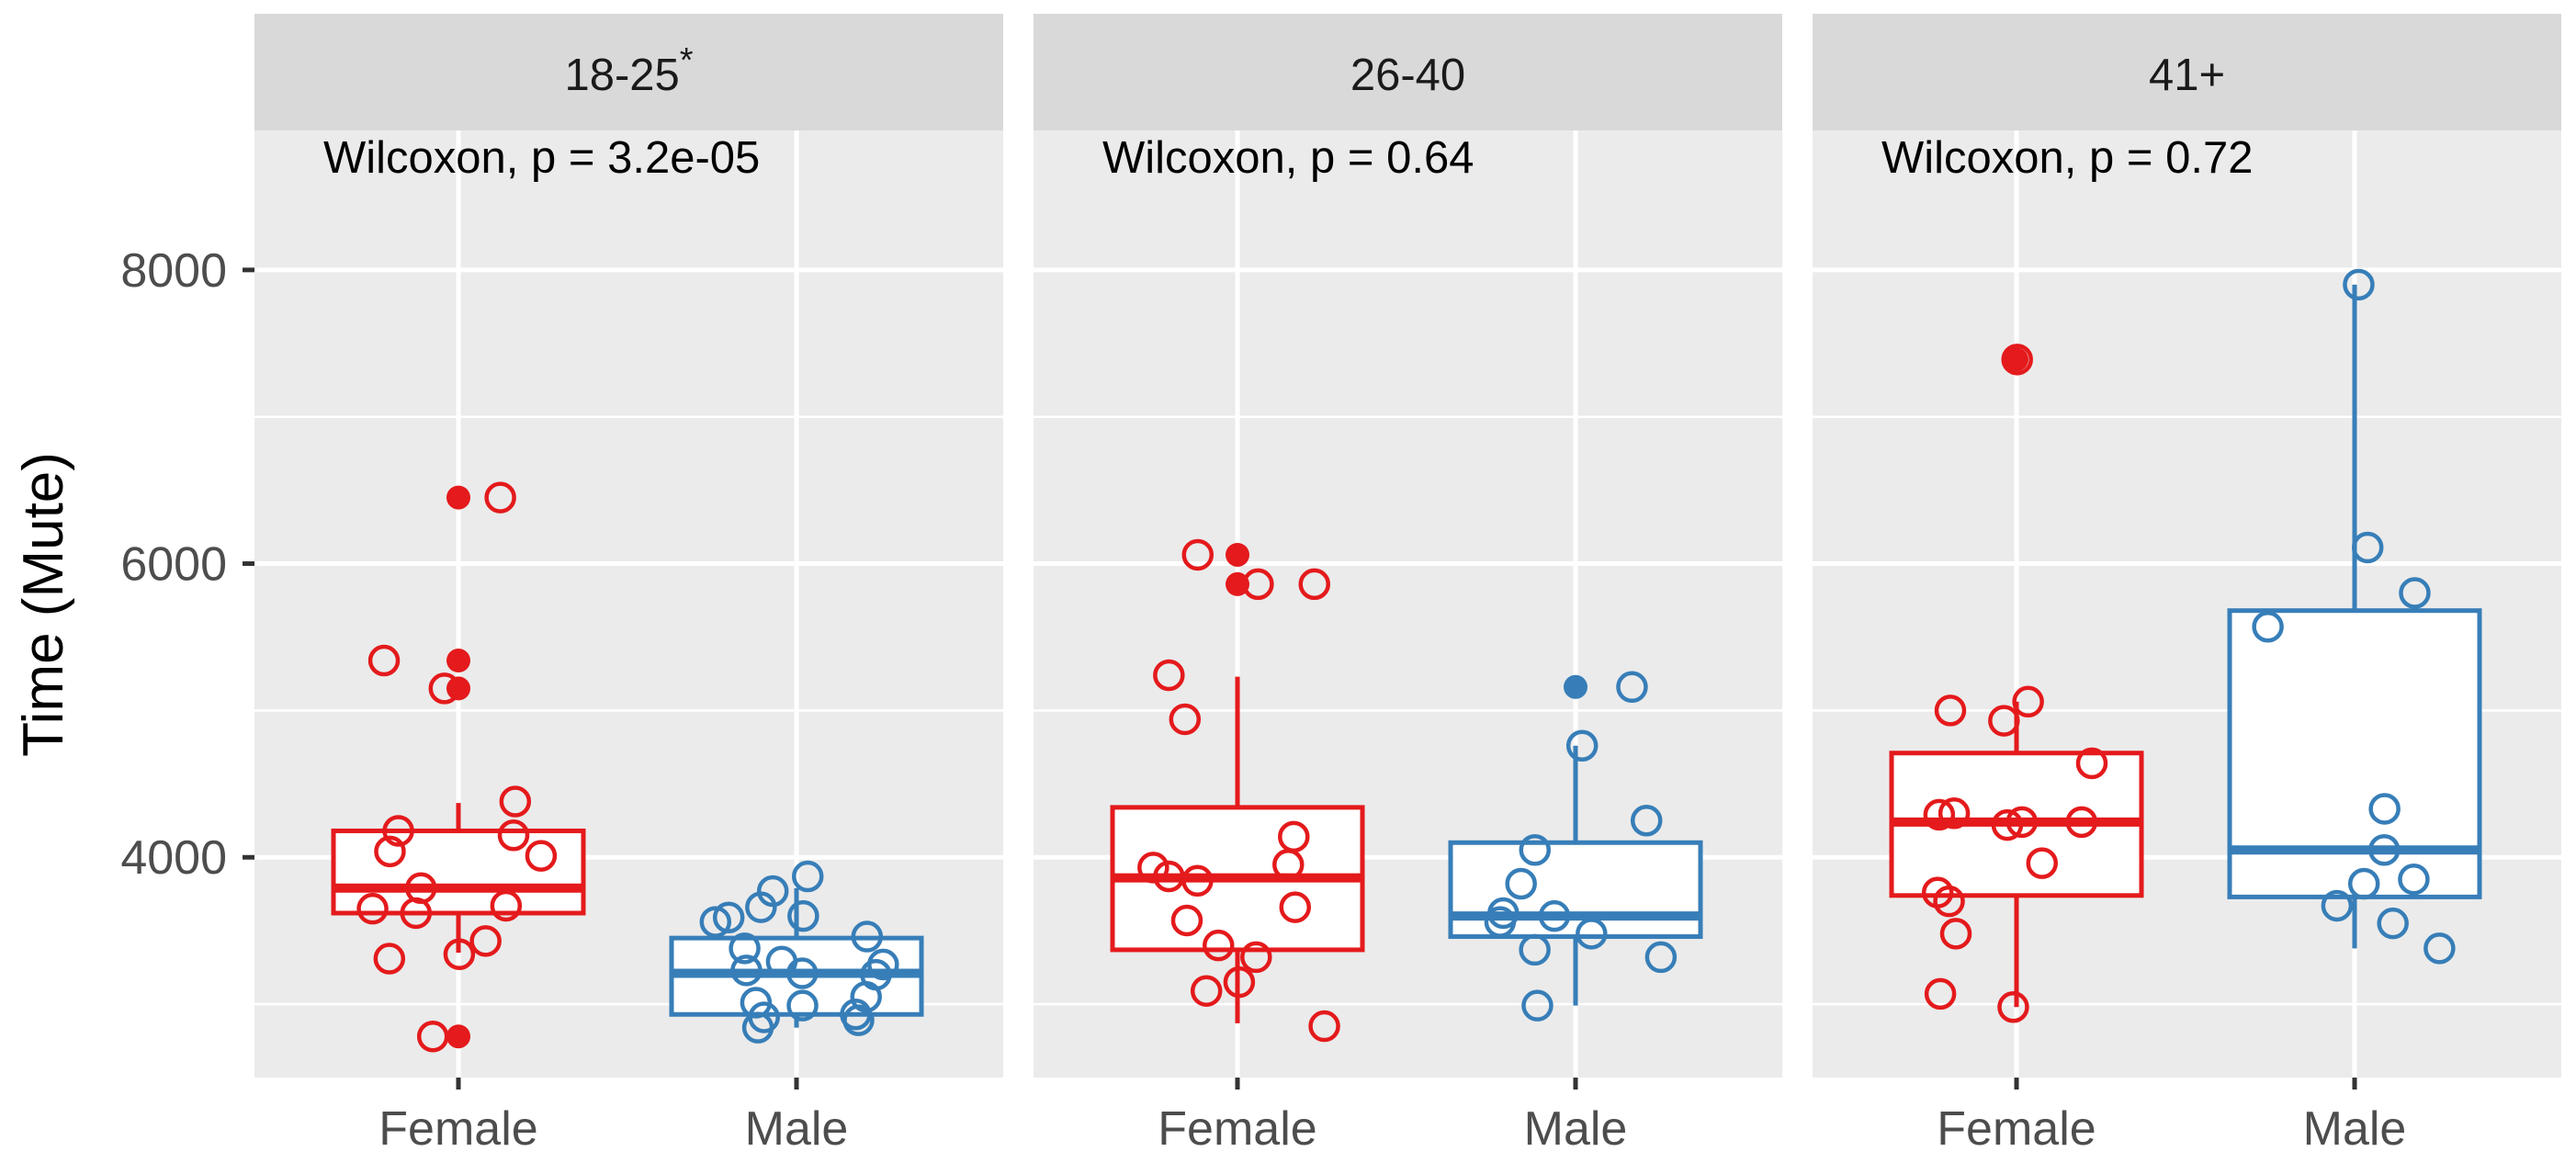 The image size is (2576, 1163). I want to click on y-tick-label: 6000, so click(173, 565).